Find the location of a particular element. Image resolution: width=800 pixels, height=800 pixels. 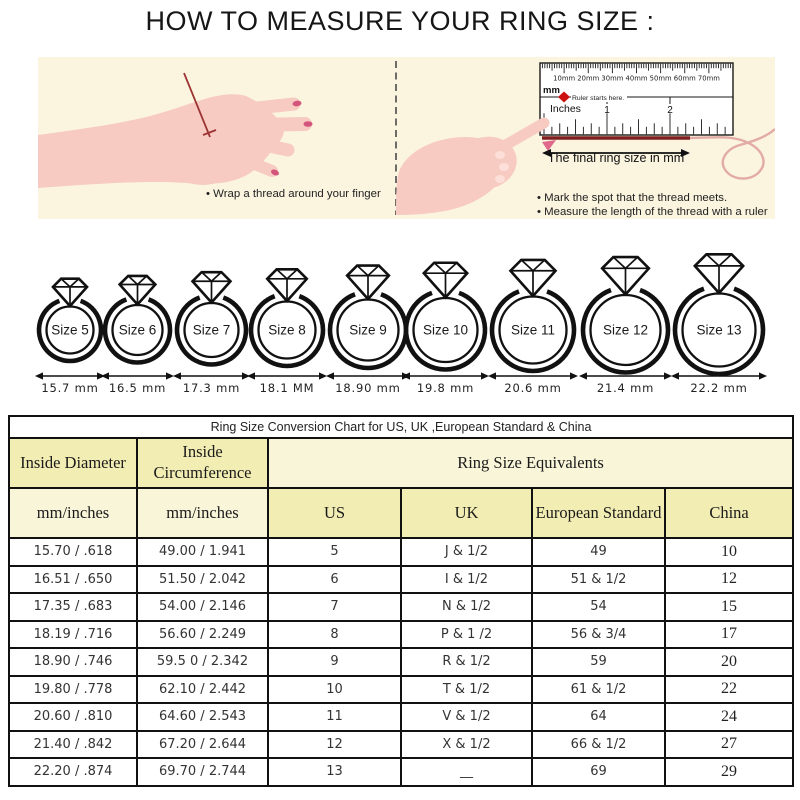

cell-row5-col3: 9 is located at coordinates (334, 662).